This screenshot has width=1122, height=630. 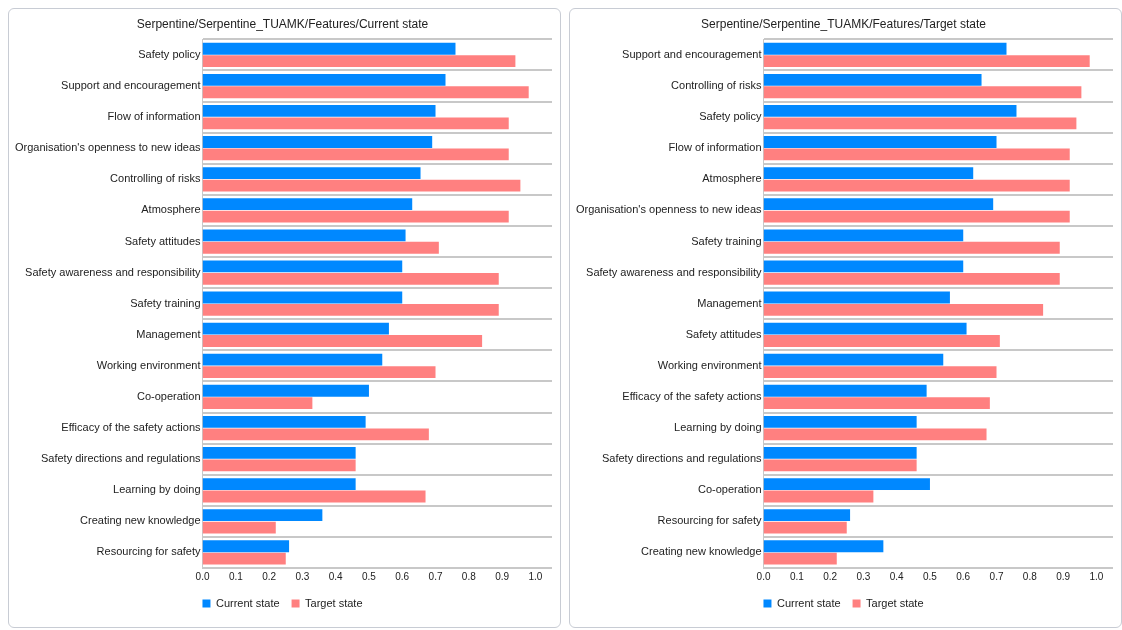 What do you see at coordinates (502, 576) in the screenshot?
I see `x-tick-label: 0.9` at bounding box center [502, 576].